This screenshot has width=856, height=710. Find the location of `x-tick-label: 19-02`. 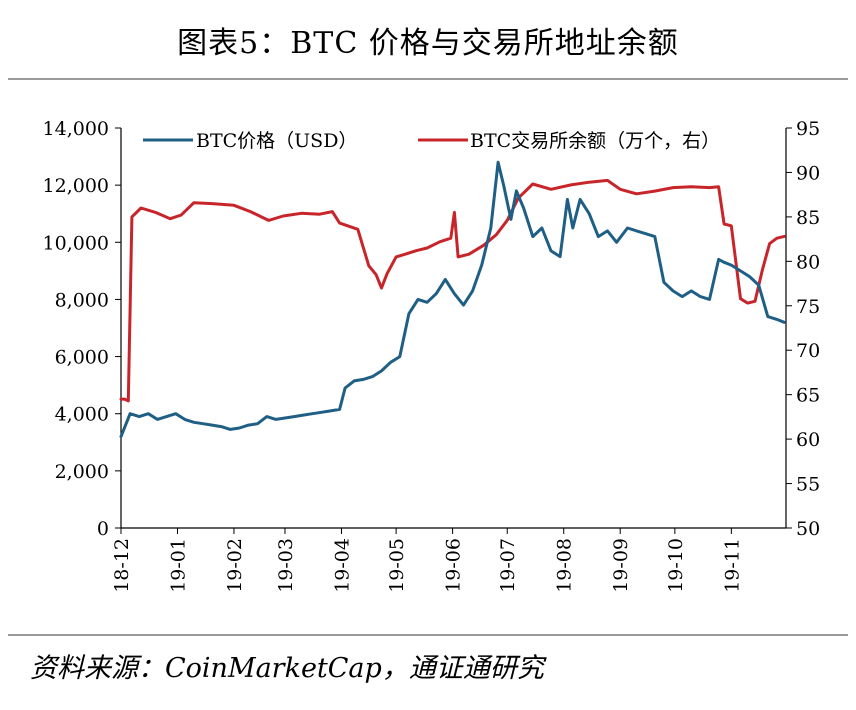

x-tick-label: 19-02 is located at coordinates (235, 565).